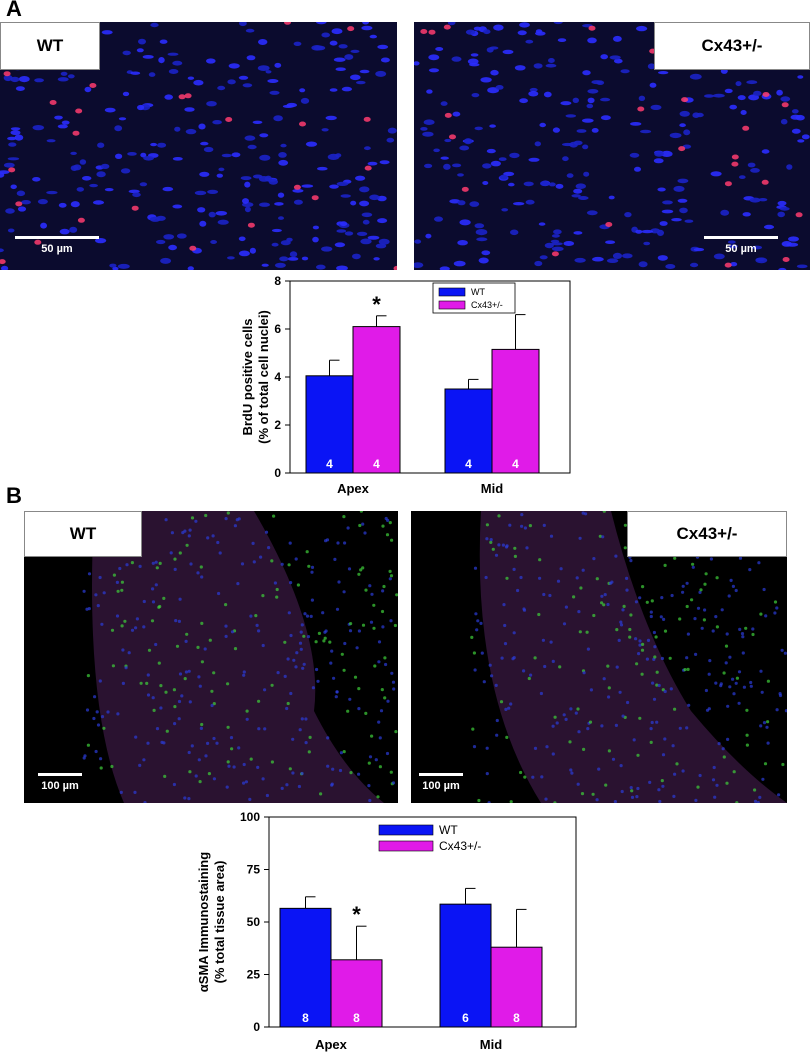  Describe the element at coordinates (277, 281) in the screenshot. I see `y-tick-label: 8` at that location.